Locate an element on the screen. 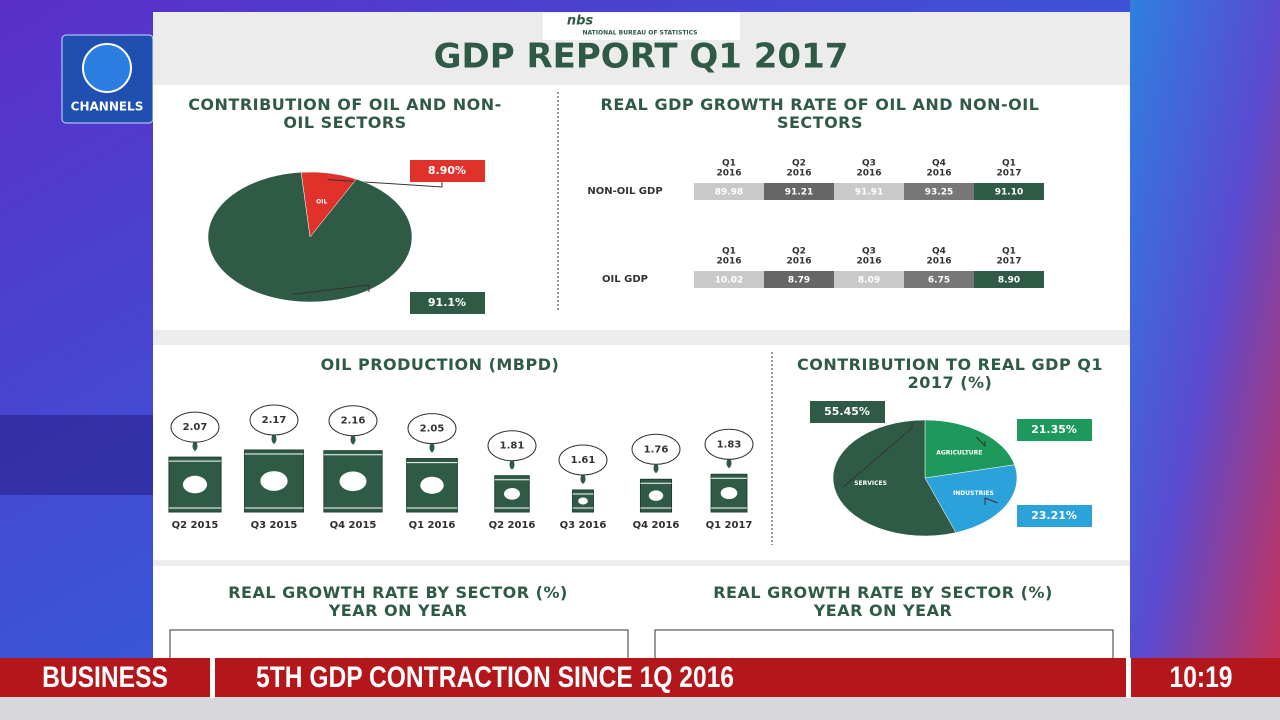 This screenshot has height=720, width=1280. value-label: 1.83 is located at coordinates (729, 444).